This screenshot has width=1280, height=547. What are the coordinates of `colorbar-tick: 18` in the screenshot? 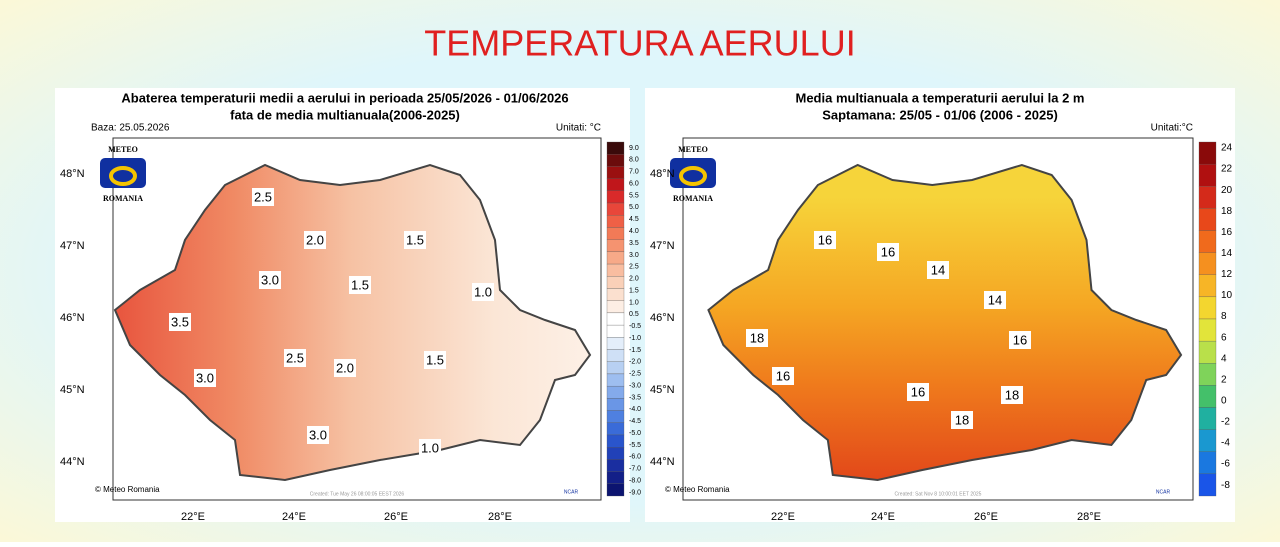 It's located at (1227, 211).